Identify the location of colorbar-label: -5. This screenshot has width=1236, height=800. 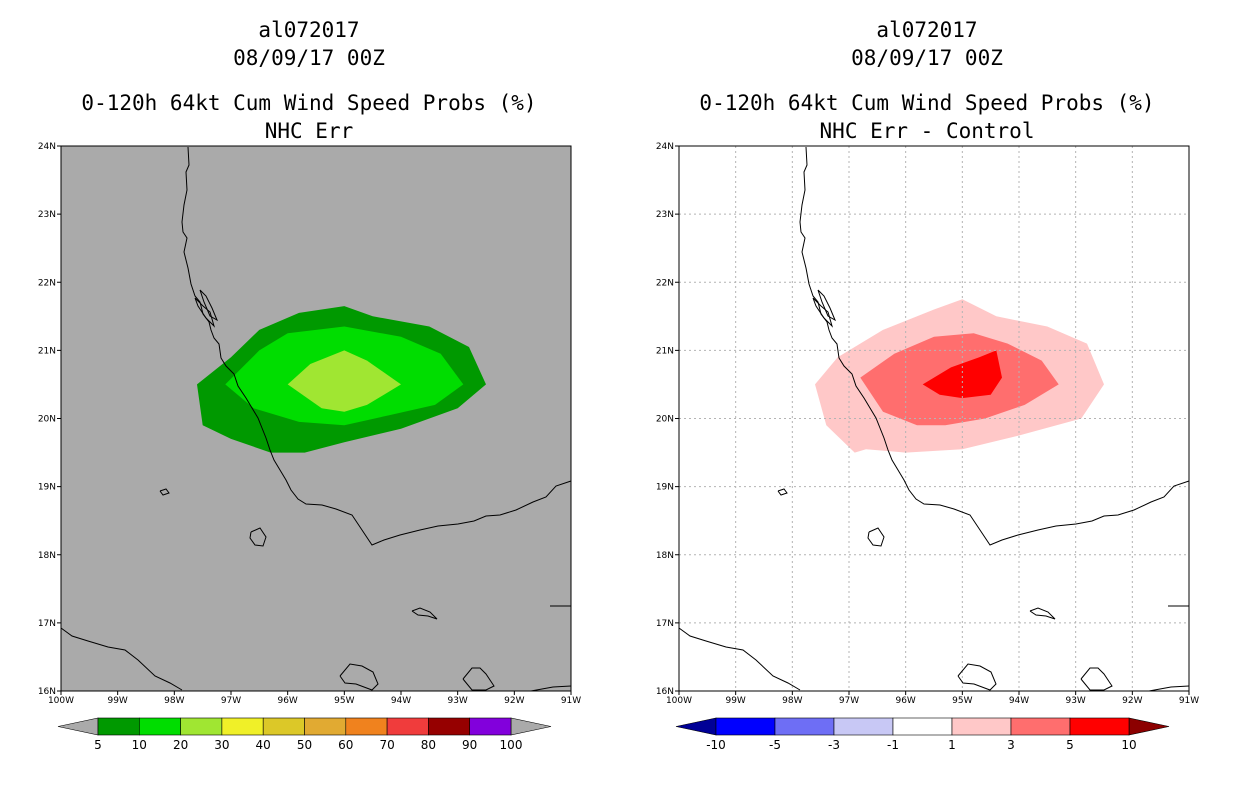
(775, 745).